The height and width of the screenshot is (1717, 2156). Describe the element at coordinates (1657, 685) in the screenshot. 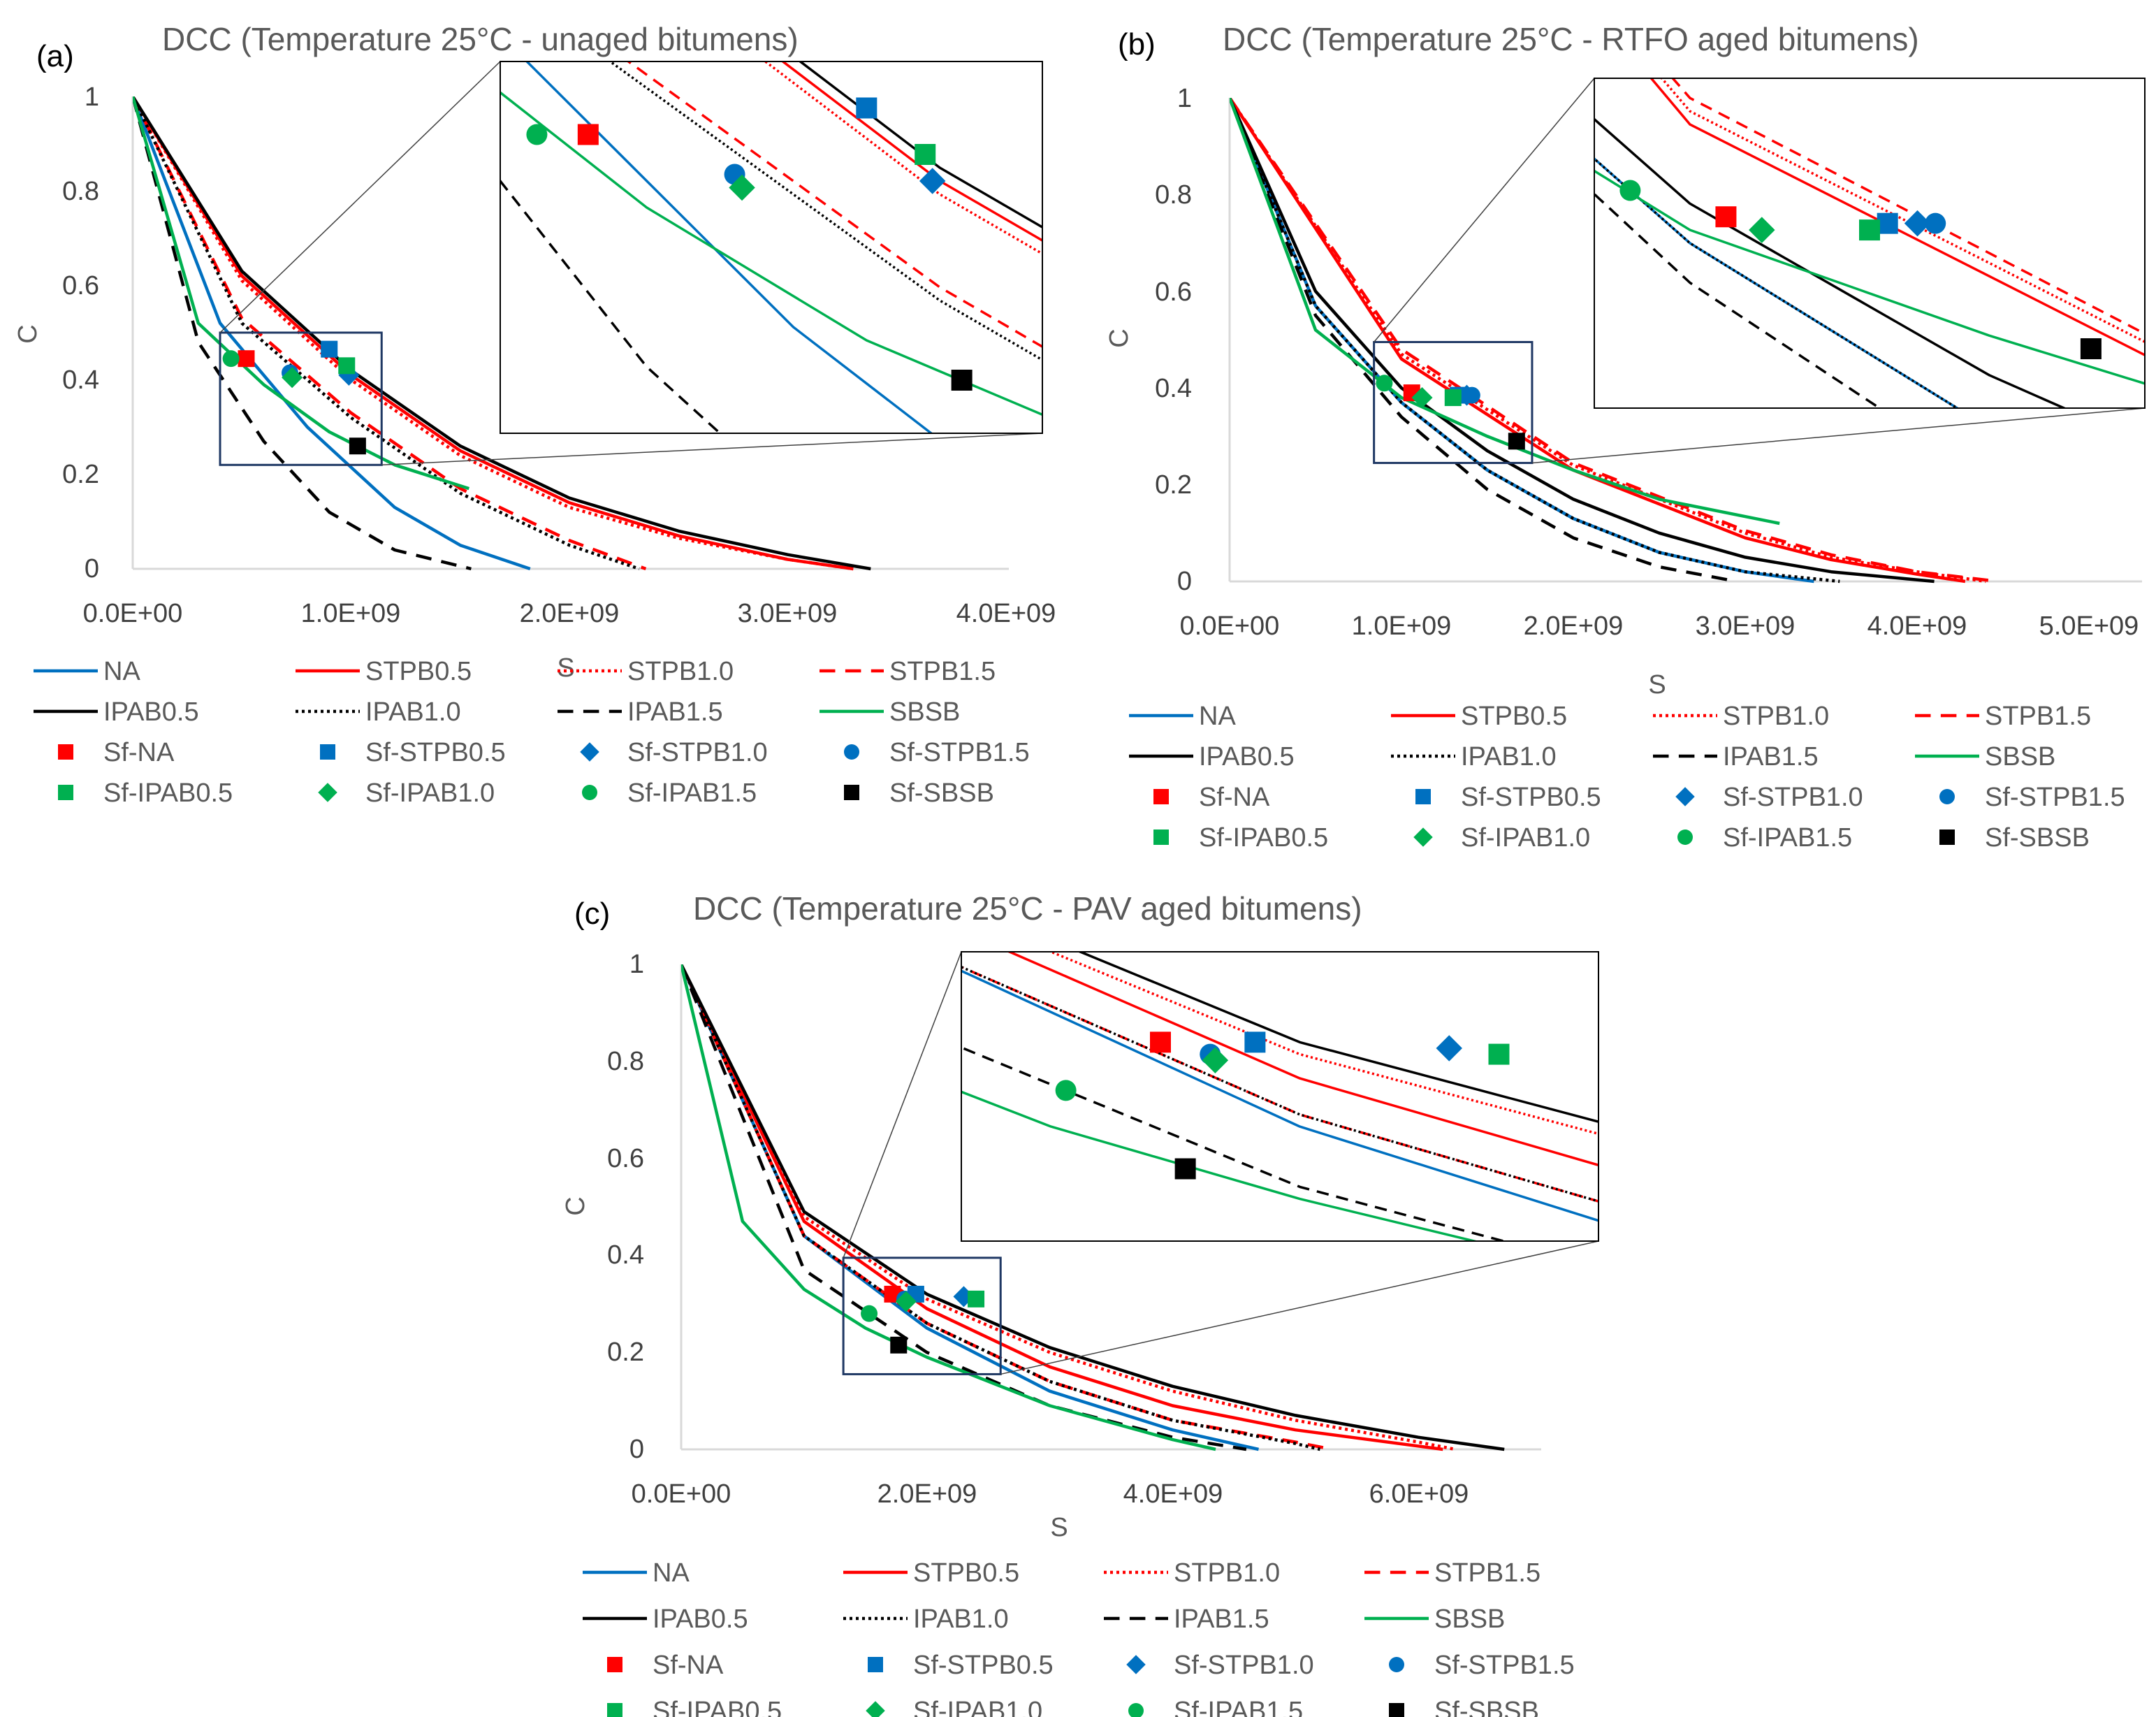

I see `panel-b-xlabel: S` at that location.